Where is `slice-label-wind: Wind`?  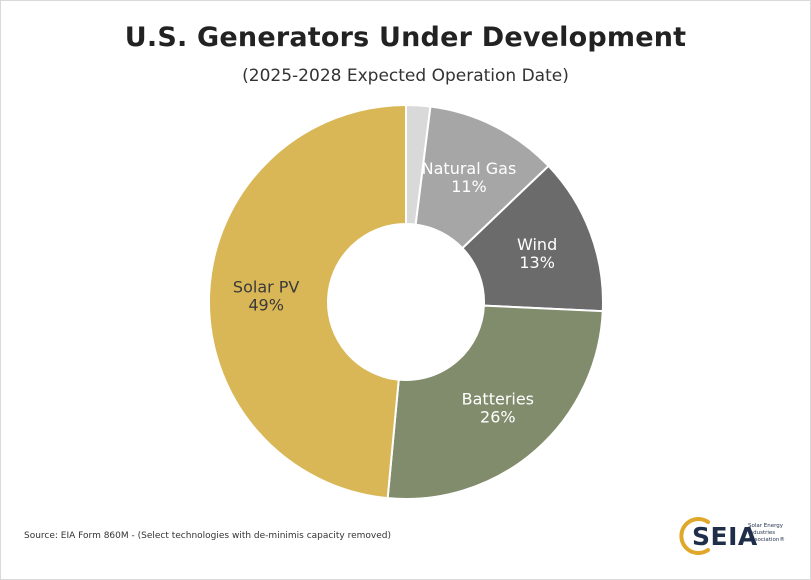
slice-label-wind: Wind is located at coordinates (537, 244).